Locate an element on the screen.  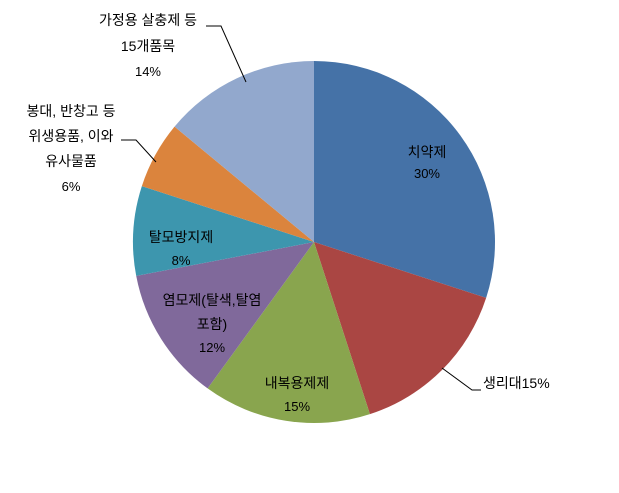
slice-label-text: 탈모방지제 is located at coordinates (181, 237).